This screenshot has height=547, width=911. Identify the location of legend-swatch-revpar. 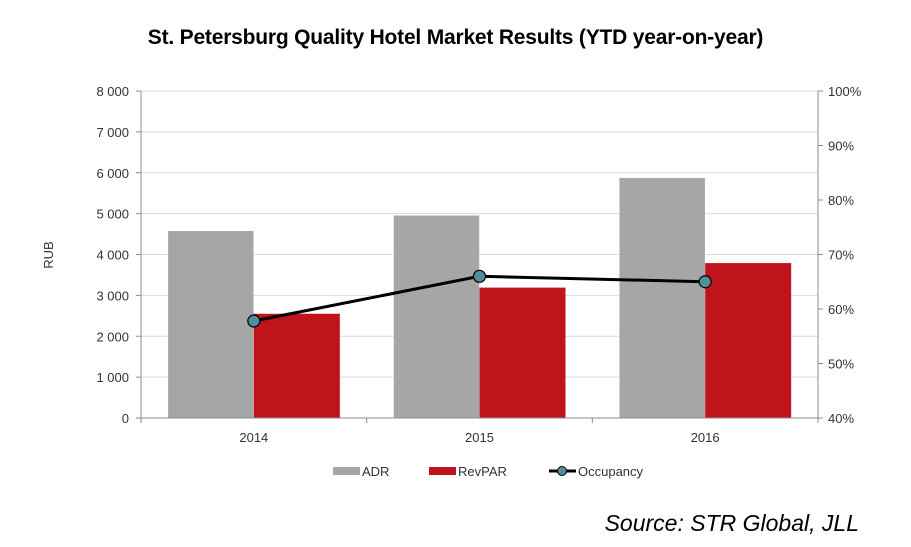
(442, 471).